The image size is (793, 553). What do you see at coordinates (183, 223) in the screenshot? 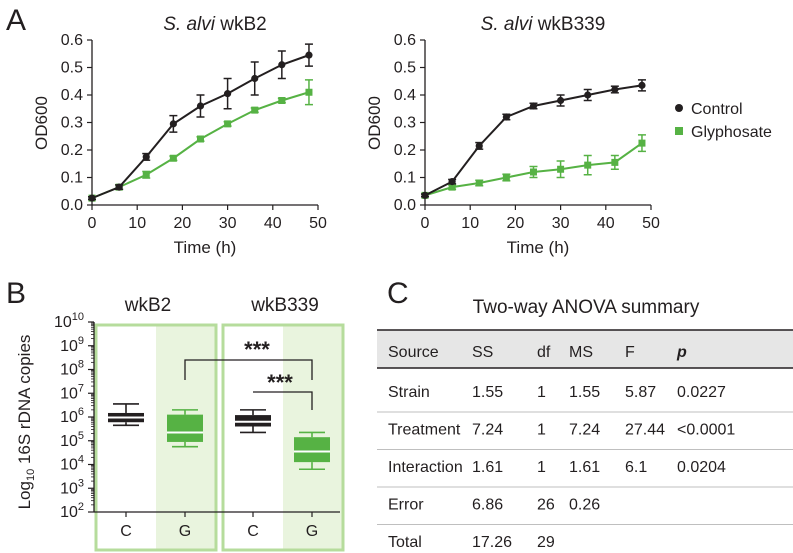
I see `x-tick-label: 20` at bounding box center [183, 223].